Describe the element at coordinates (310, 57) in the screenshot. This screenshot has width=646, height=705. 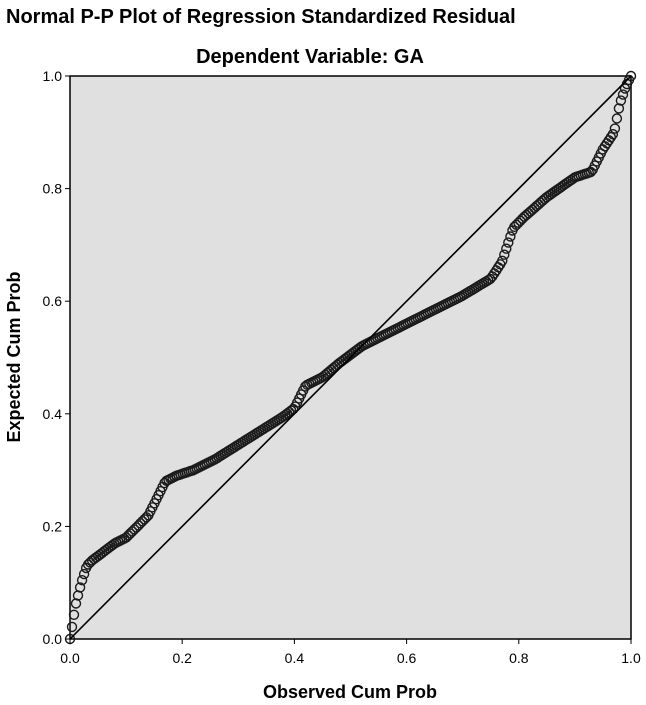
I see `chart-subtitle: Dependent Variable: GA` at that location.